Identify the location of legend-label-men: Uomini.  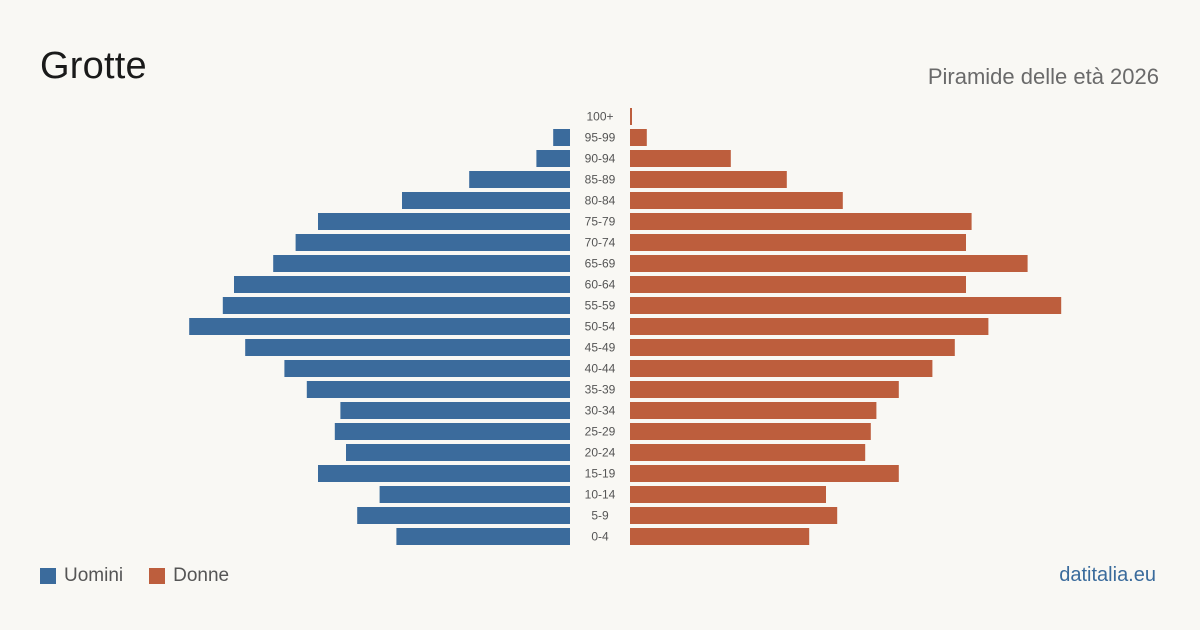
(94, 575).